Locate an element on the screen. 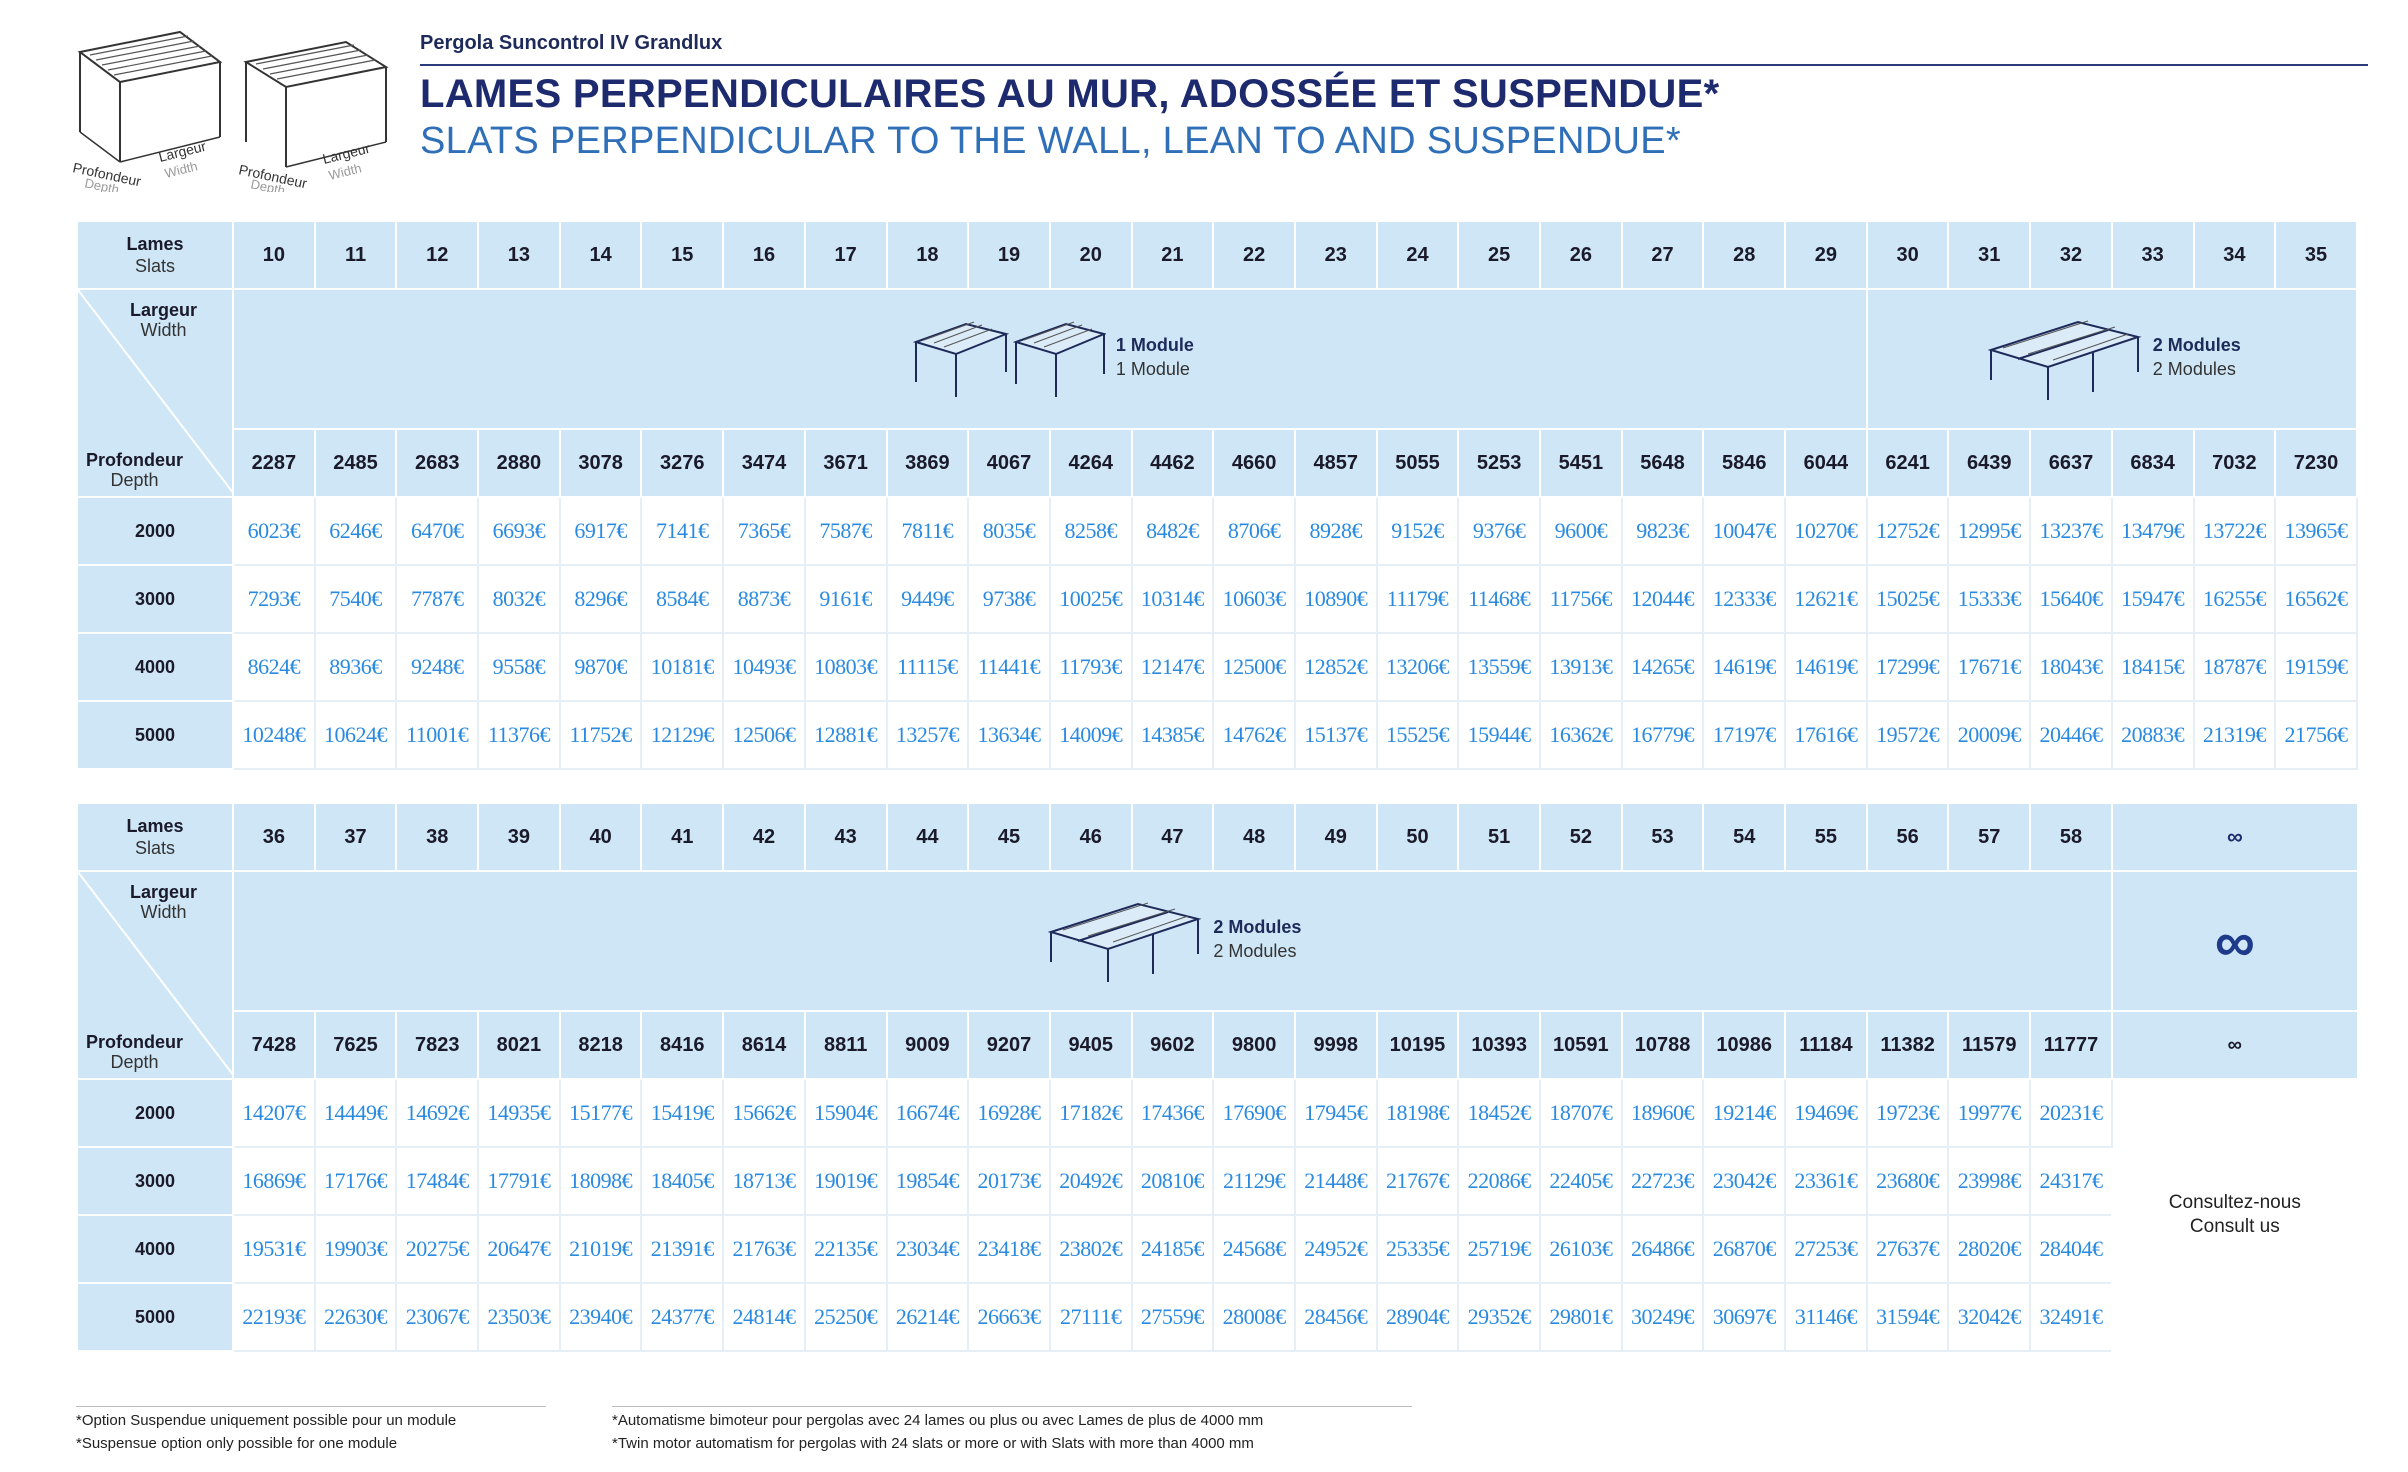 Image resolution: width=2408 pixels, height=1472 pixels. width-value: 3276 is located at coordinates (682, 463).